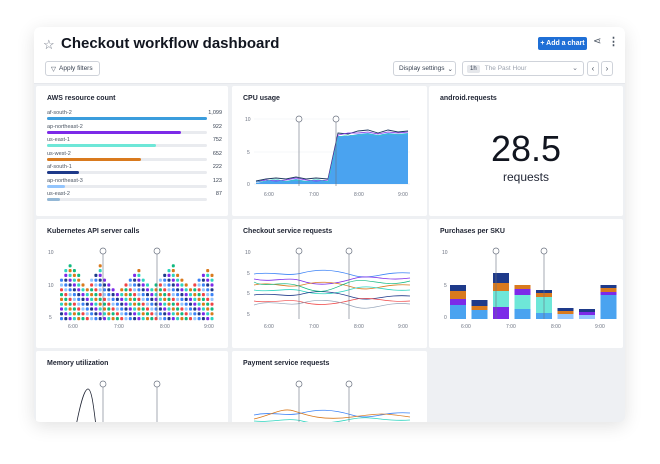  Describe the element at coordinates (526, 151) in the screenshot. I see `android-requests-panel: android.requests 28.5 requests` at that location.